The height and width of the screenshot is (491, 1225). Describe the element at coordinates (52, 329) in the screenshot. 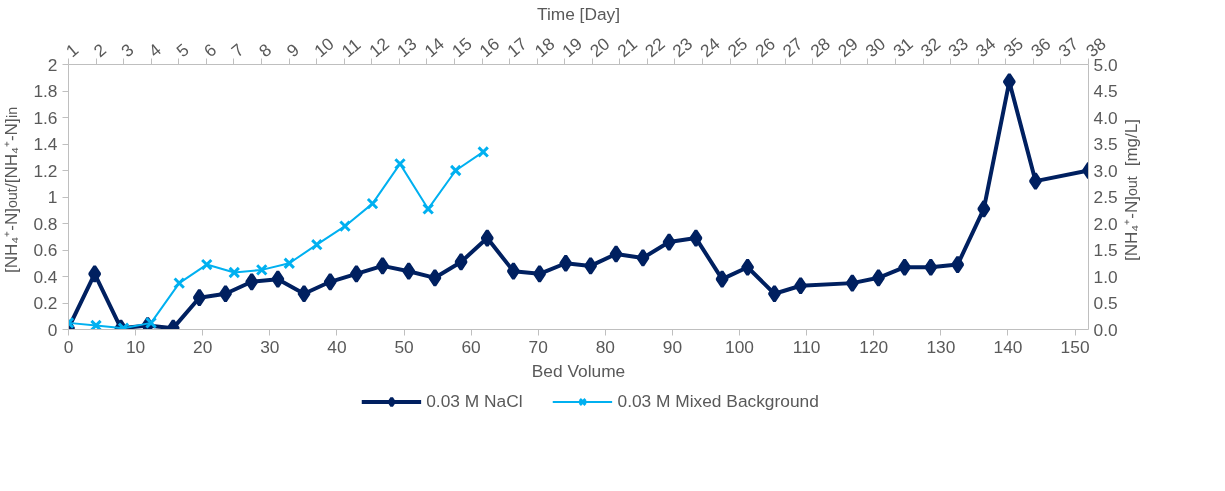

I see `y-tick-label: 0` at that location.